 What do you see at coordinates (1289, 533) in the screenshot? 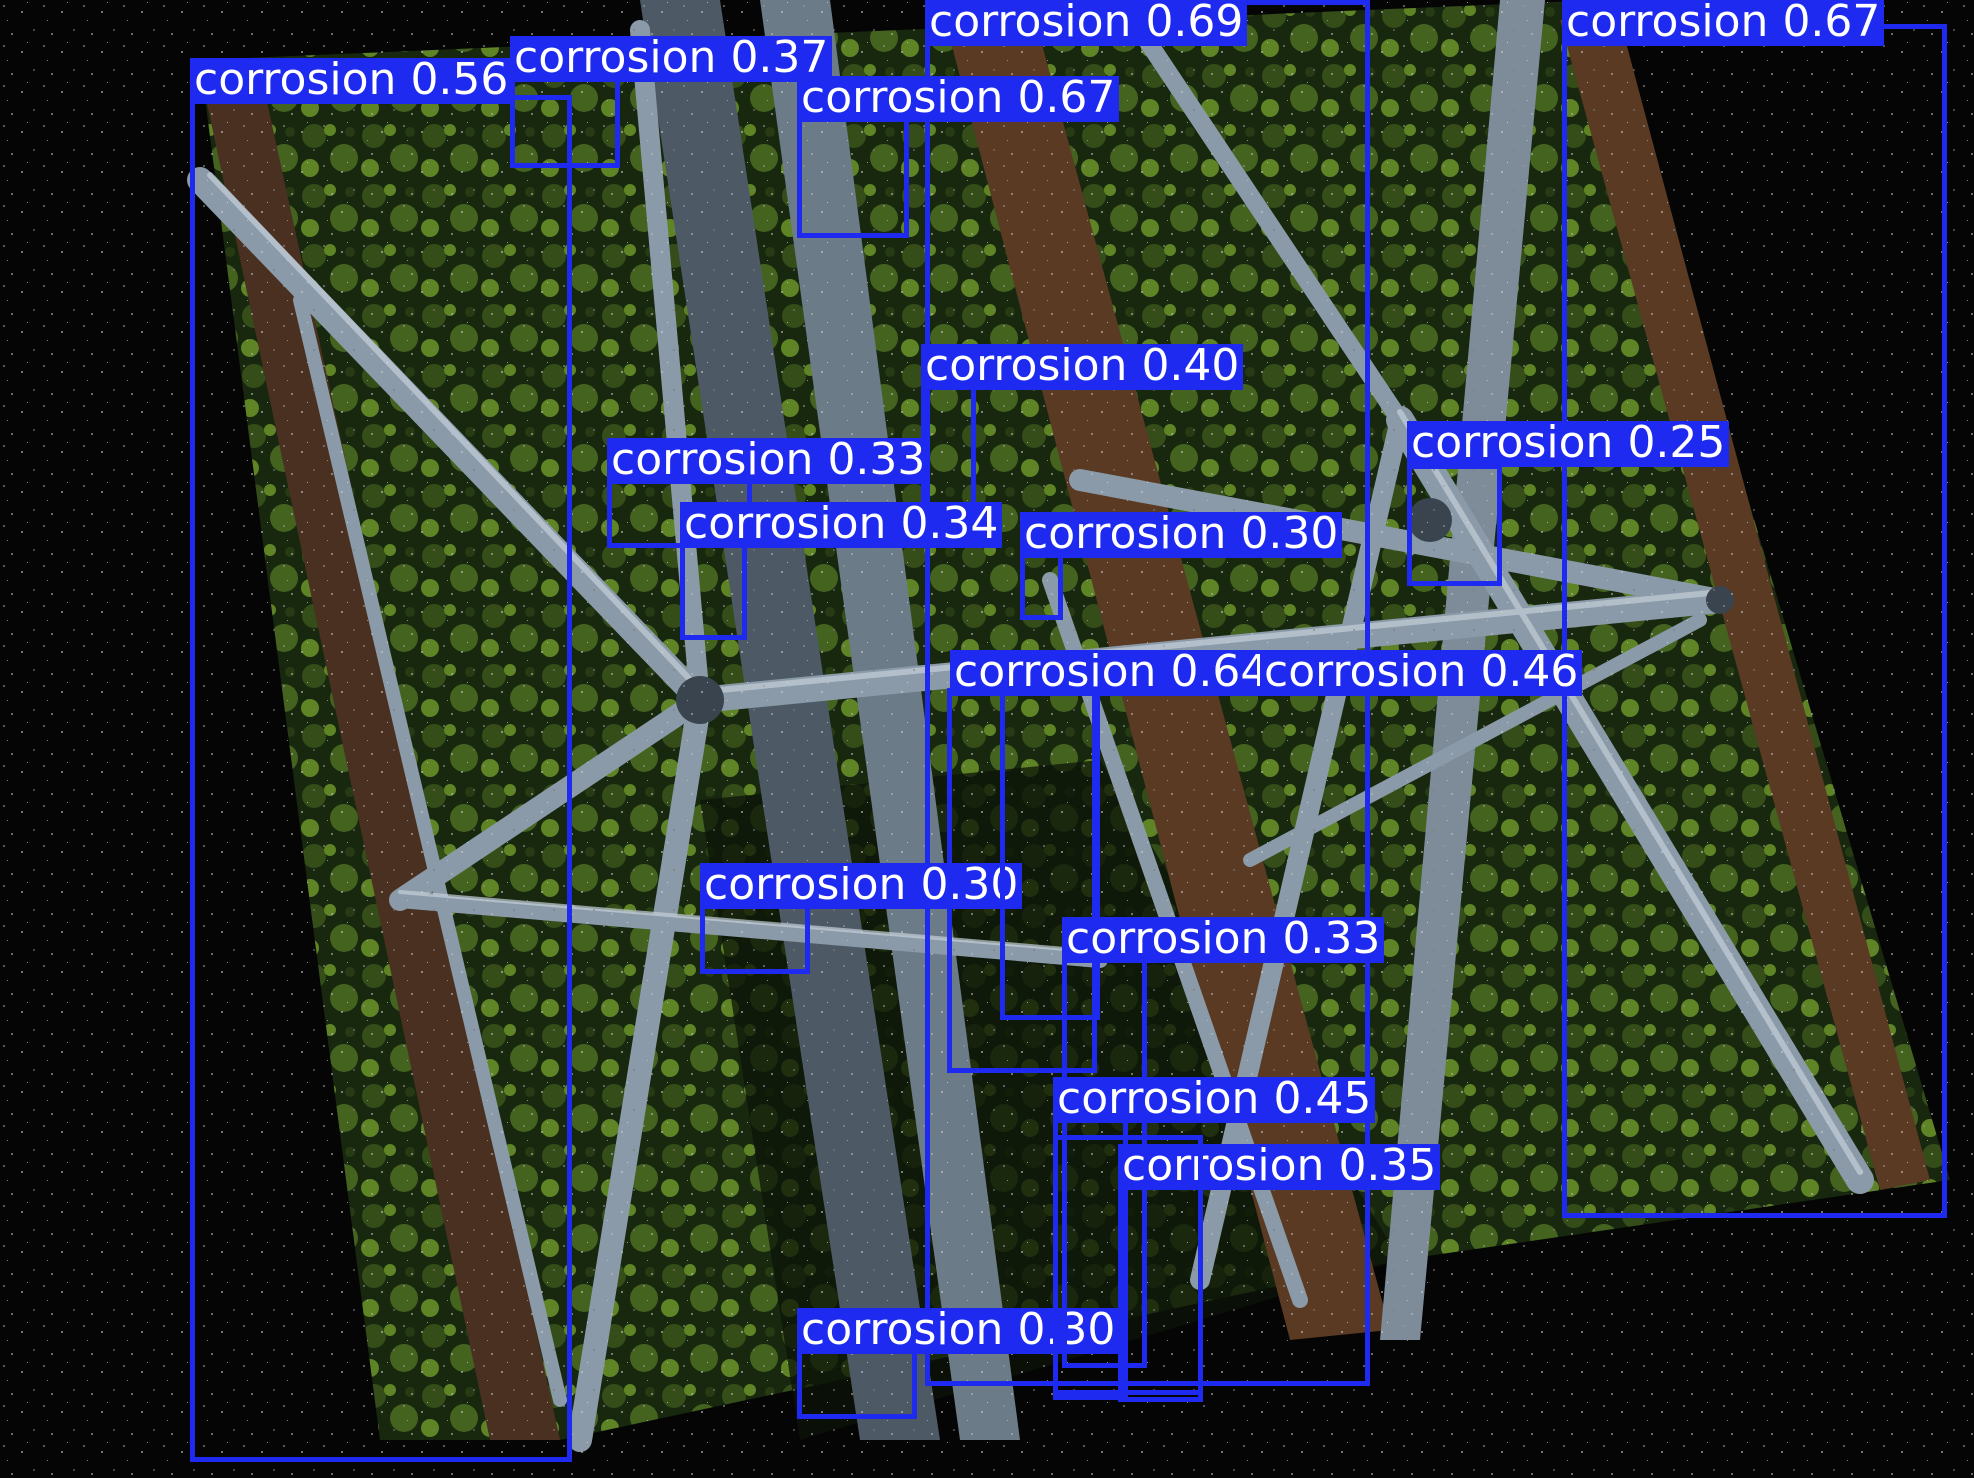
I see `detection-score: 0.30` at bounding box center [1289, 533].